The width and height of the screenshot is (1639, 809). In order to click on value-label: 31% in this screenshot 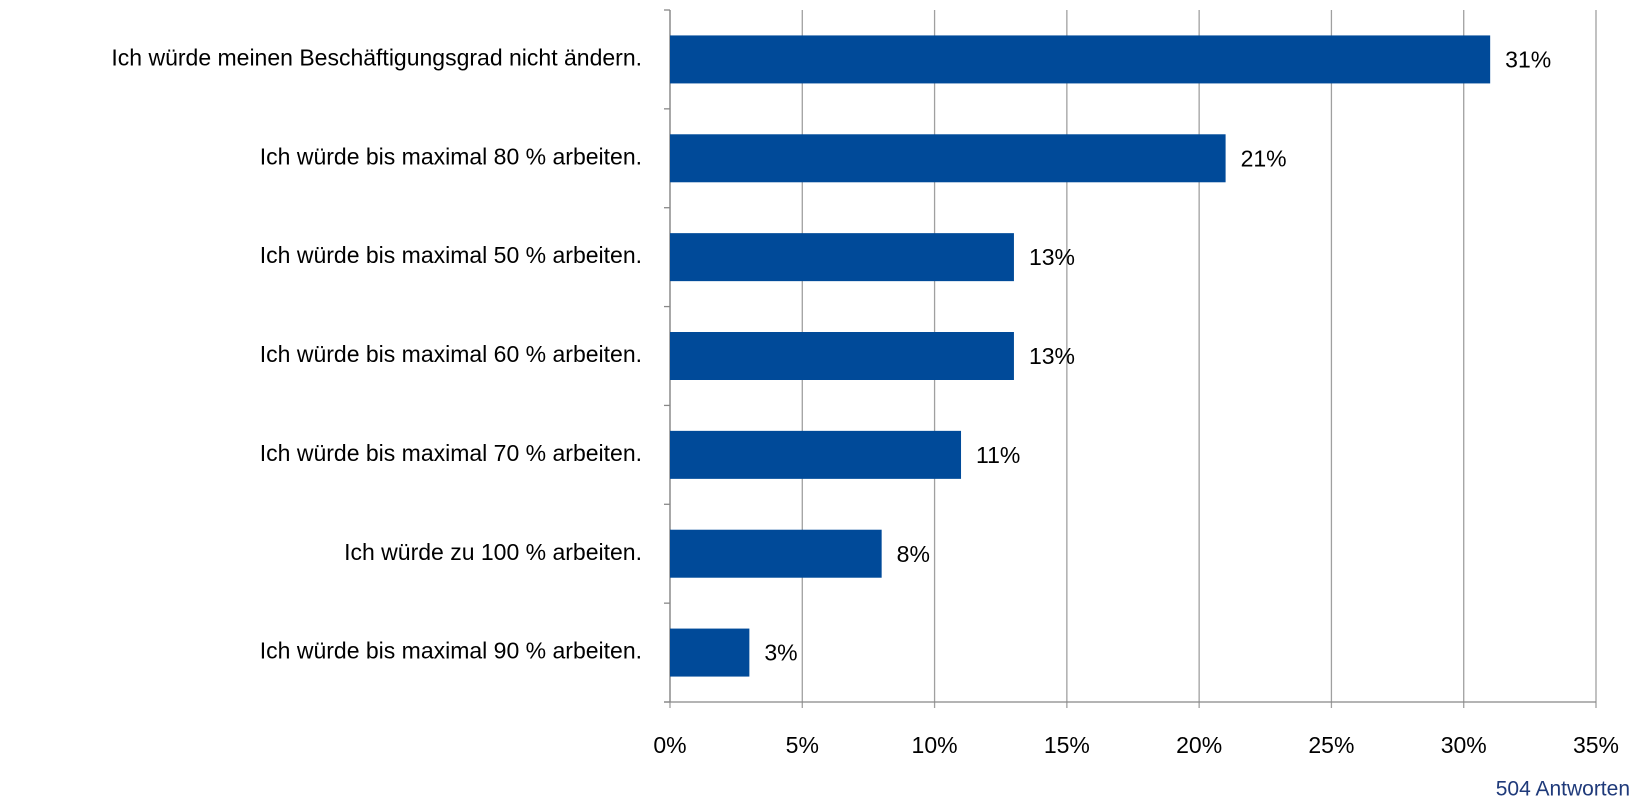, I will do `click(1528, 60)`.